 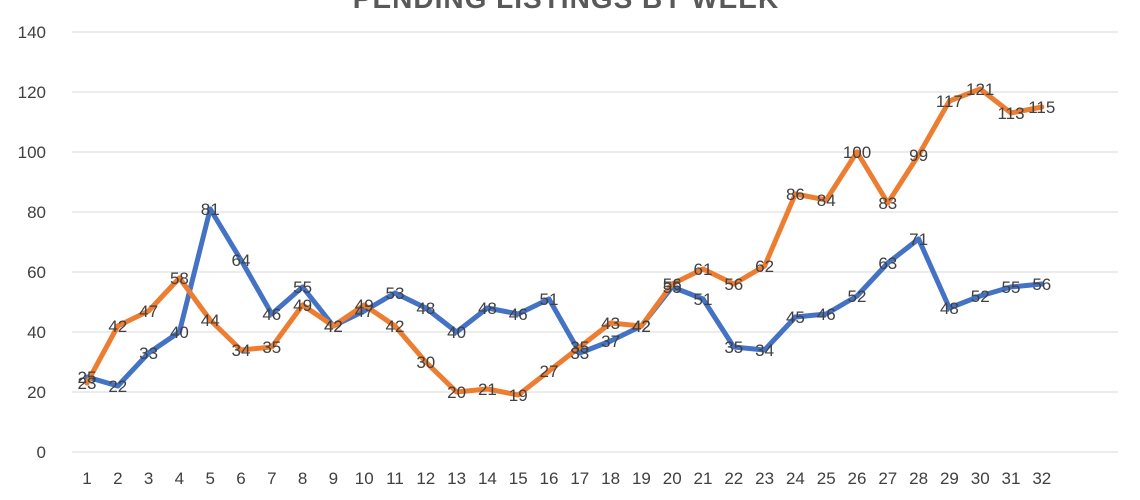 I want to click on data-label: 42, so click(x=117, y=326).